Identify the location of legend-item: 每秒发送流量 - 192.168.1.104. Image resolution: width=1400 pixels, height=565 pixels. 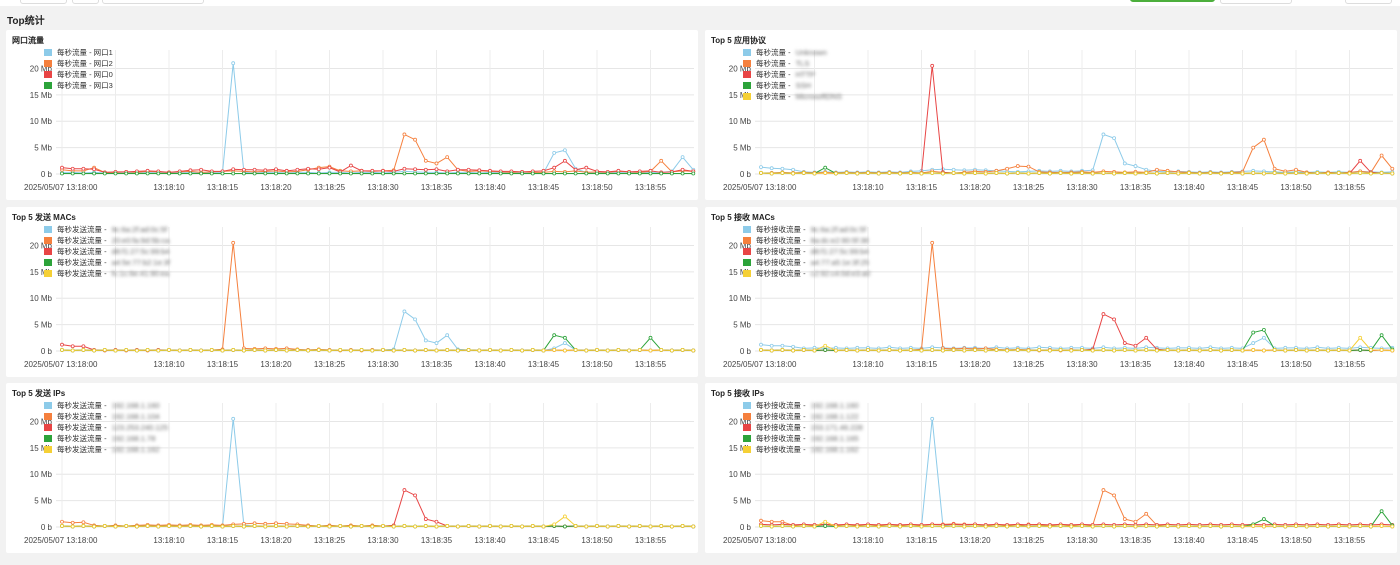
(106, 416).